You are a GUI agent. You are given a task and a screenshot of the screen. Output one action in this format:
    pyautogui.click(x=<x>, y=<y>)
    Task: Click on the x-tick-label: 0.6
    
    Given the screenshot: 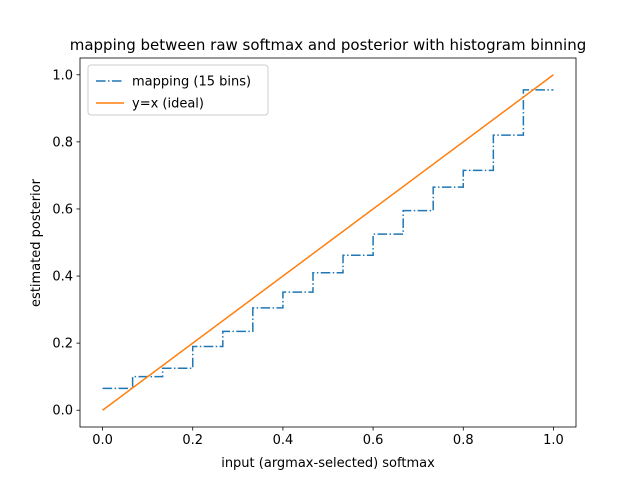 What is the action you would take?
    pyautogui.click(x=373, y=440)
    